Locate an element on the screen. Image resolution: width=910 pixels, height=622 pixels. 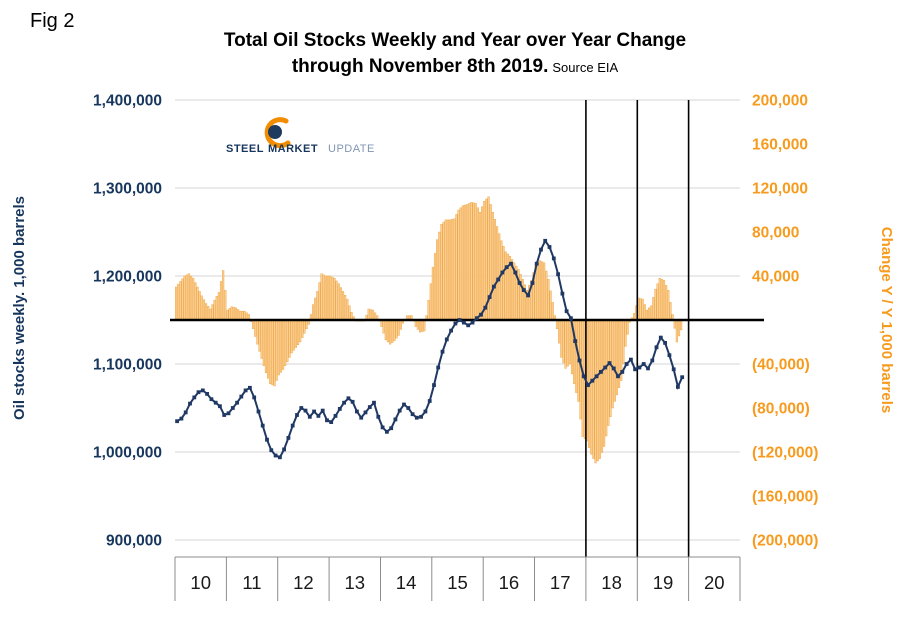
right-axis-tick-label: (200,000) is located at coordinates (785, 541).